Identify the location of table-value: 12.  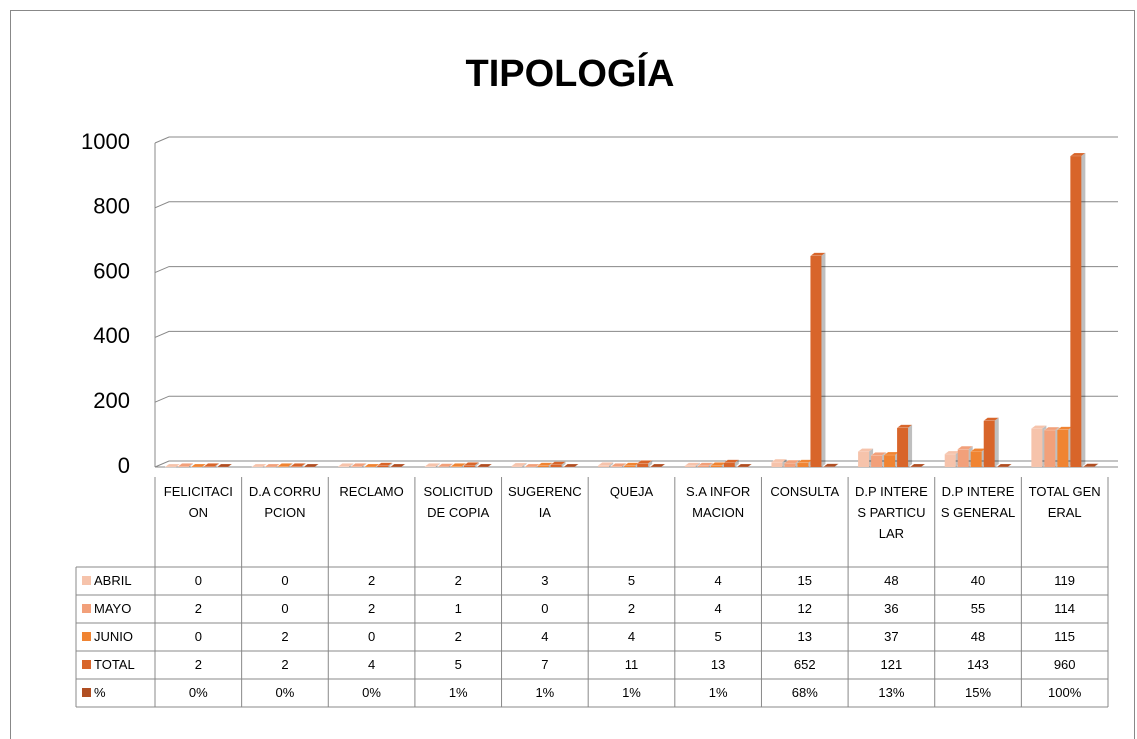
(804, 608).